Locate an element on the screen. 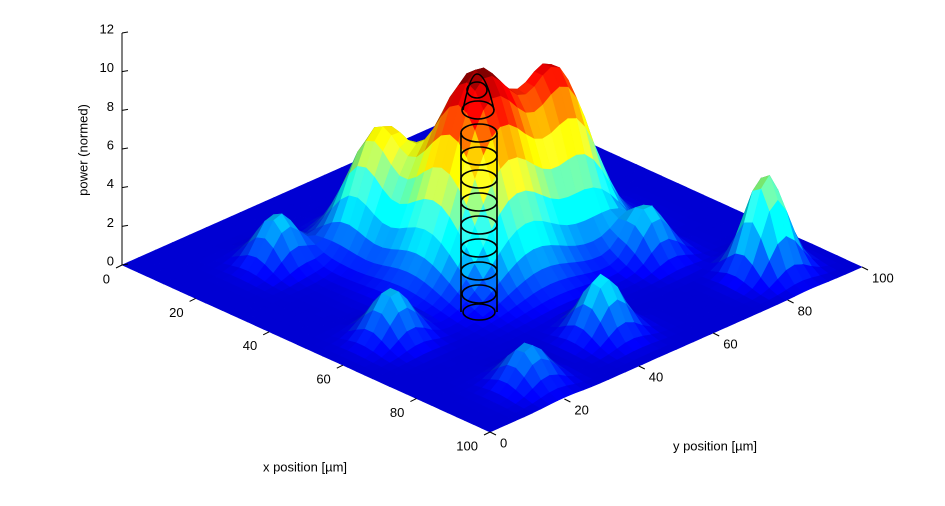  z-tick-label: 0 is located at coordinates (110, 260).